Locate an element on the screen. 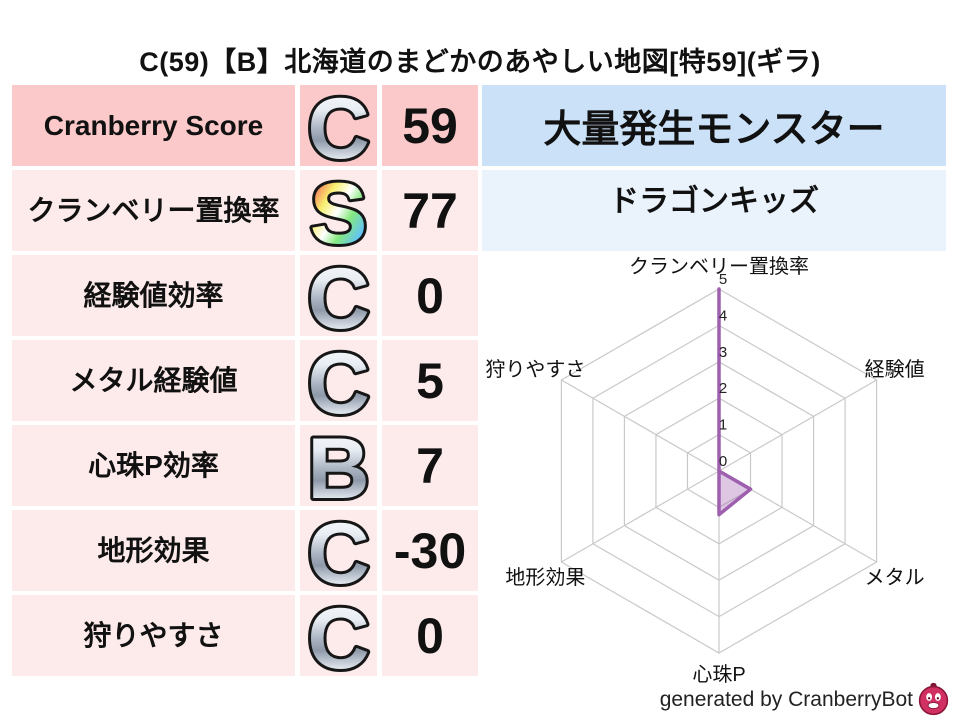 The image size is (960, 720). stat-value-metal-exp: 5 is located at coordinates (430, 380).